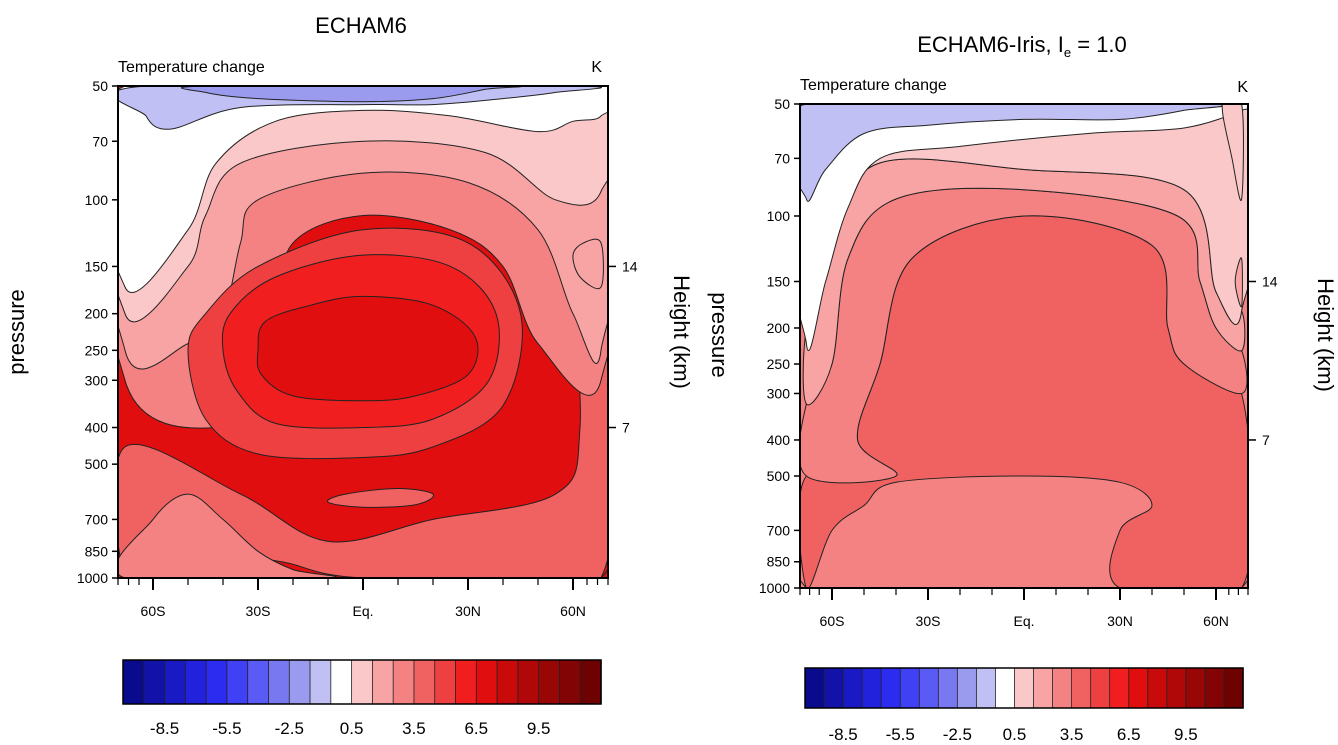  Describe the element at coordinates (97, 551) in the screenshot. I see `y-tick-label: 850` at that location.